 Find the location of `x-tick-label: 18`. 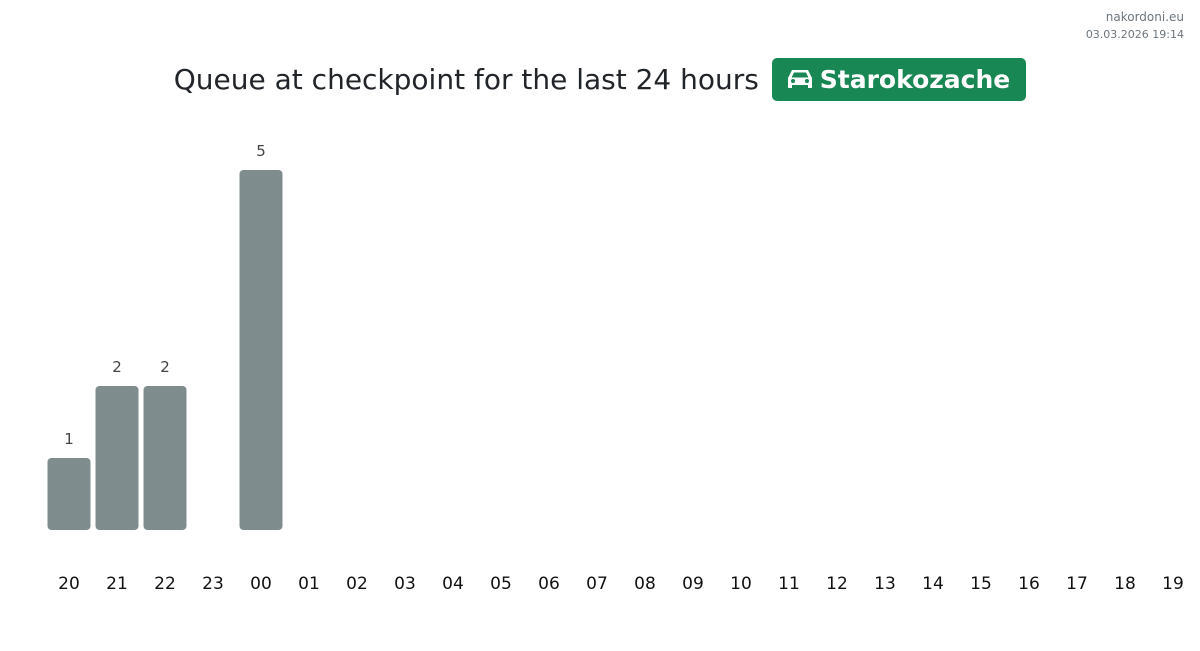

x-tick-label: 18 is located at coordinates (1125, 584).